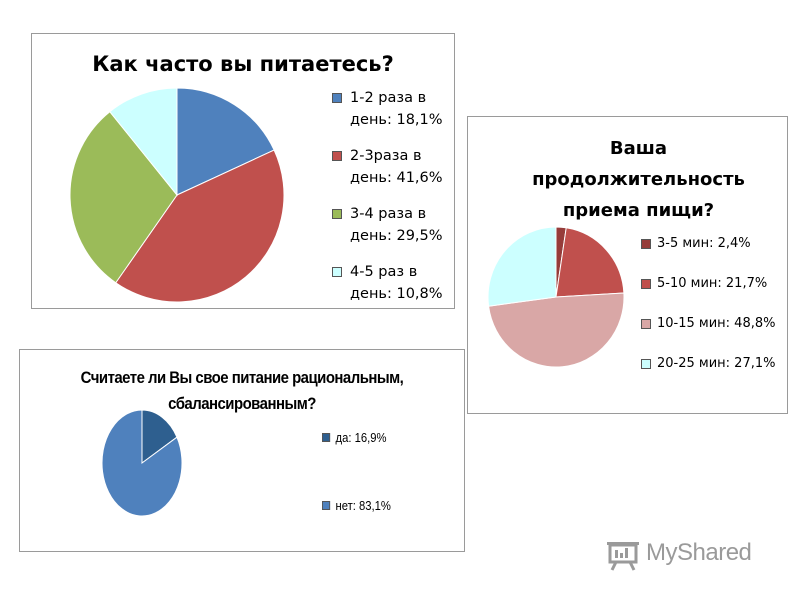 The height and width of the screenshot is (600, 800). I want to click on title-line: приема пищи?, so click(638, 210).